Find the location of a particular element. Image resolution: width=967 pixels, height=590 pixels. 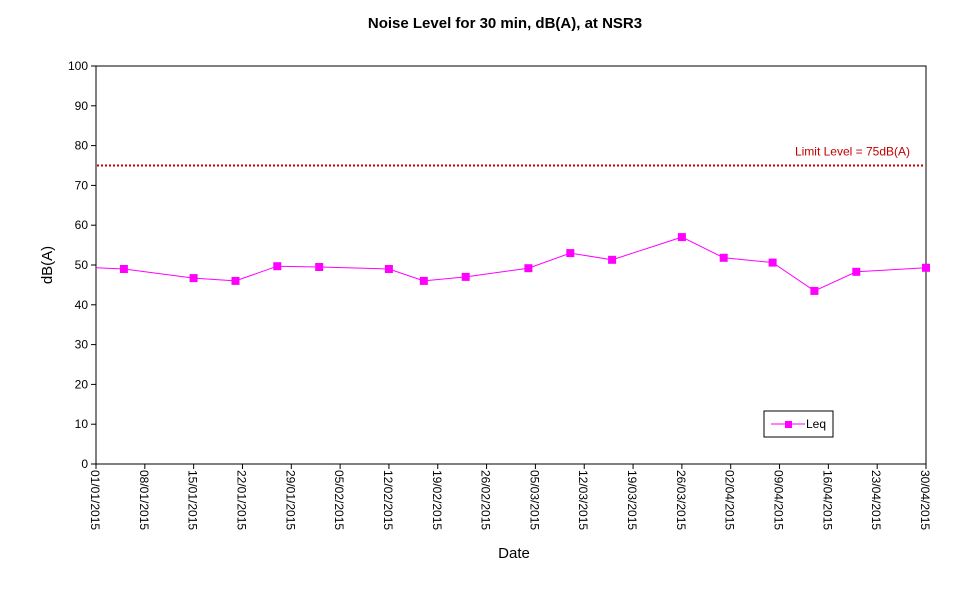

x-tick-label-0: 01/01/2015 is located at coordinates (95, 500).